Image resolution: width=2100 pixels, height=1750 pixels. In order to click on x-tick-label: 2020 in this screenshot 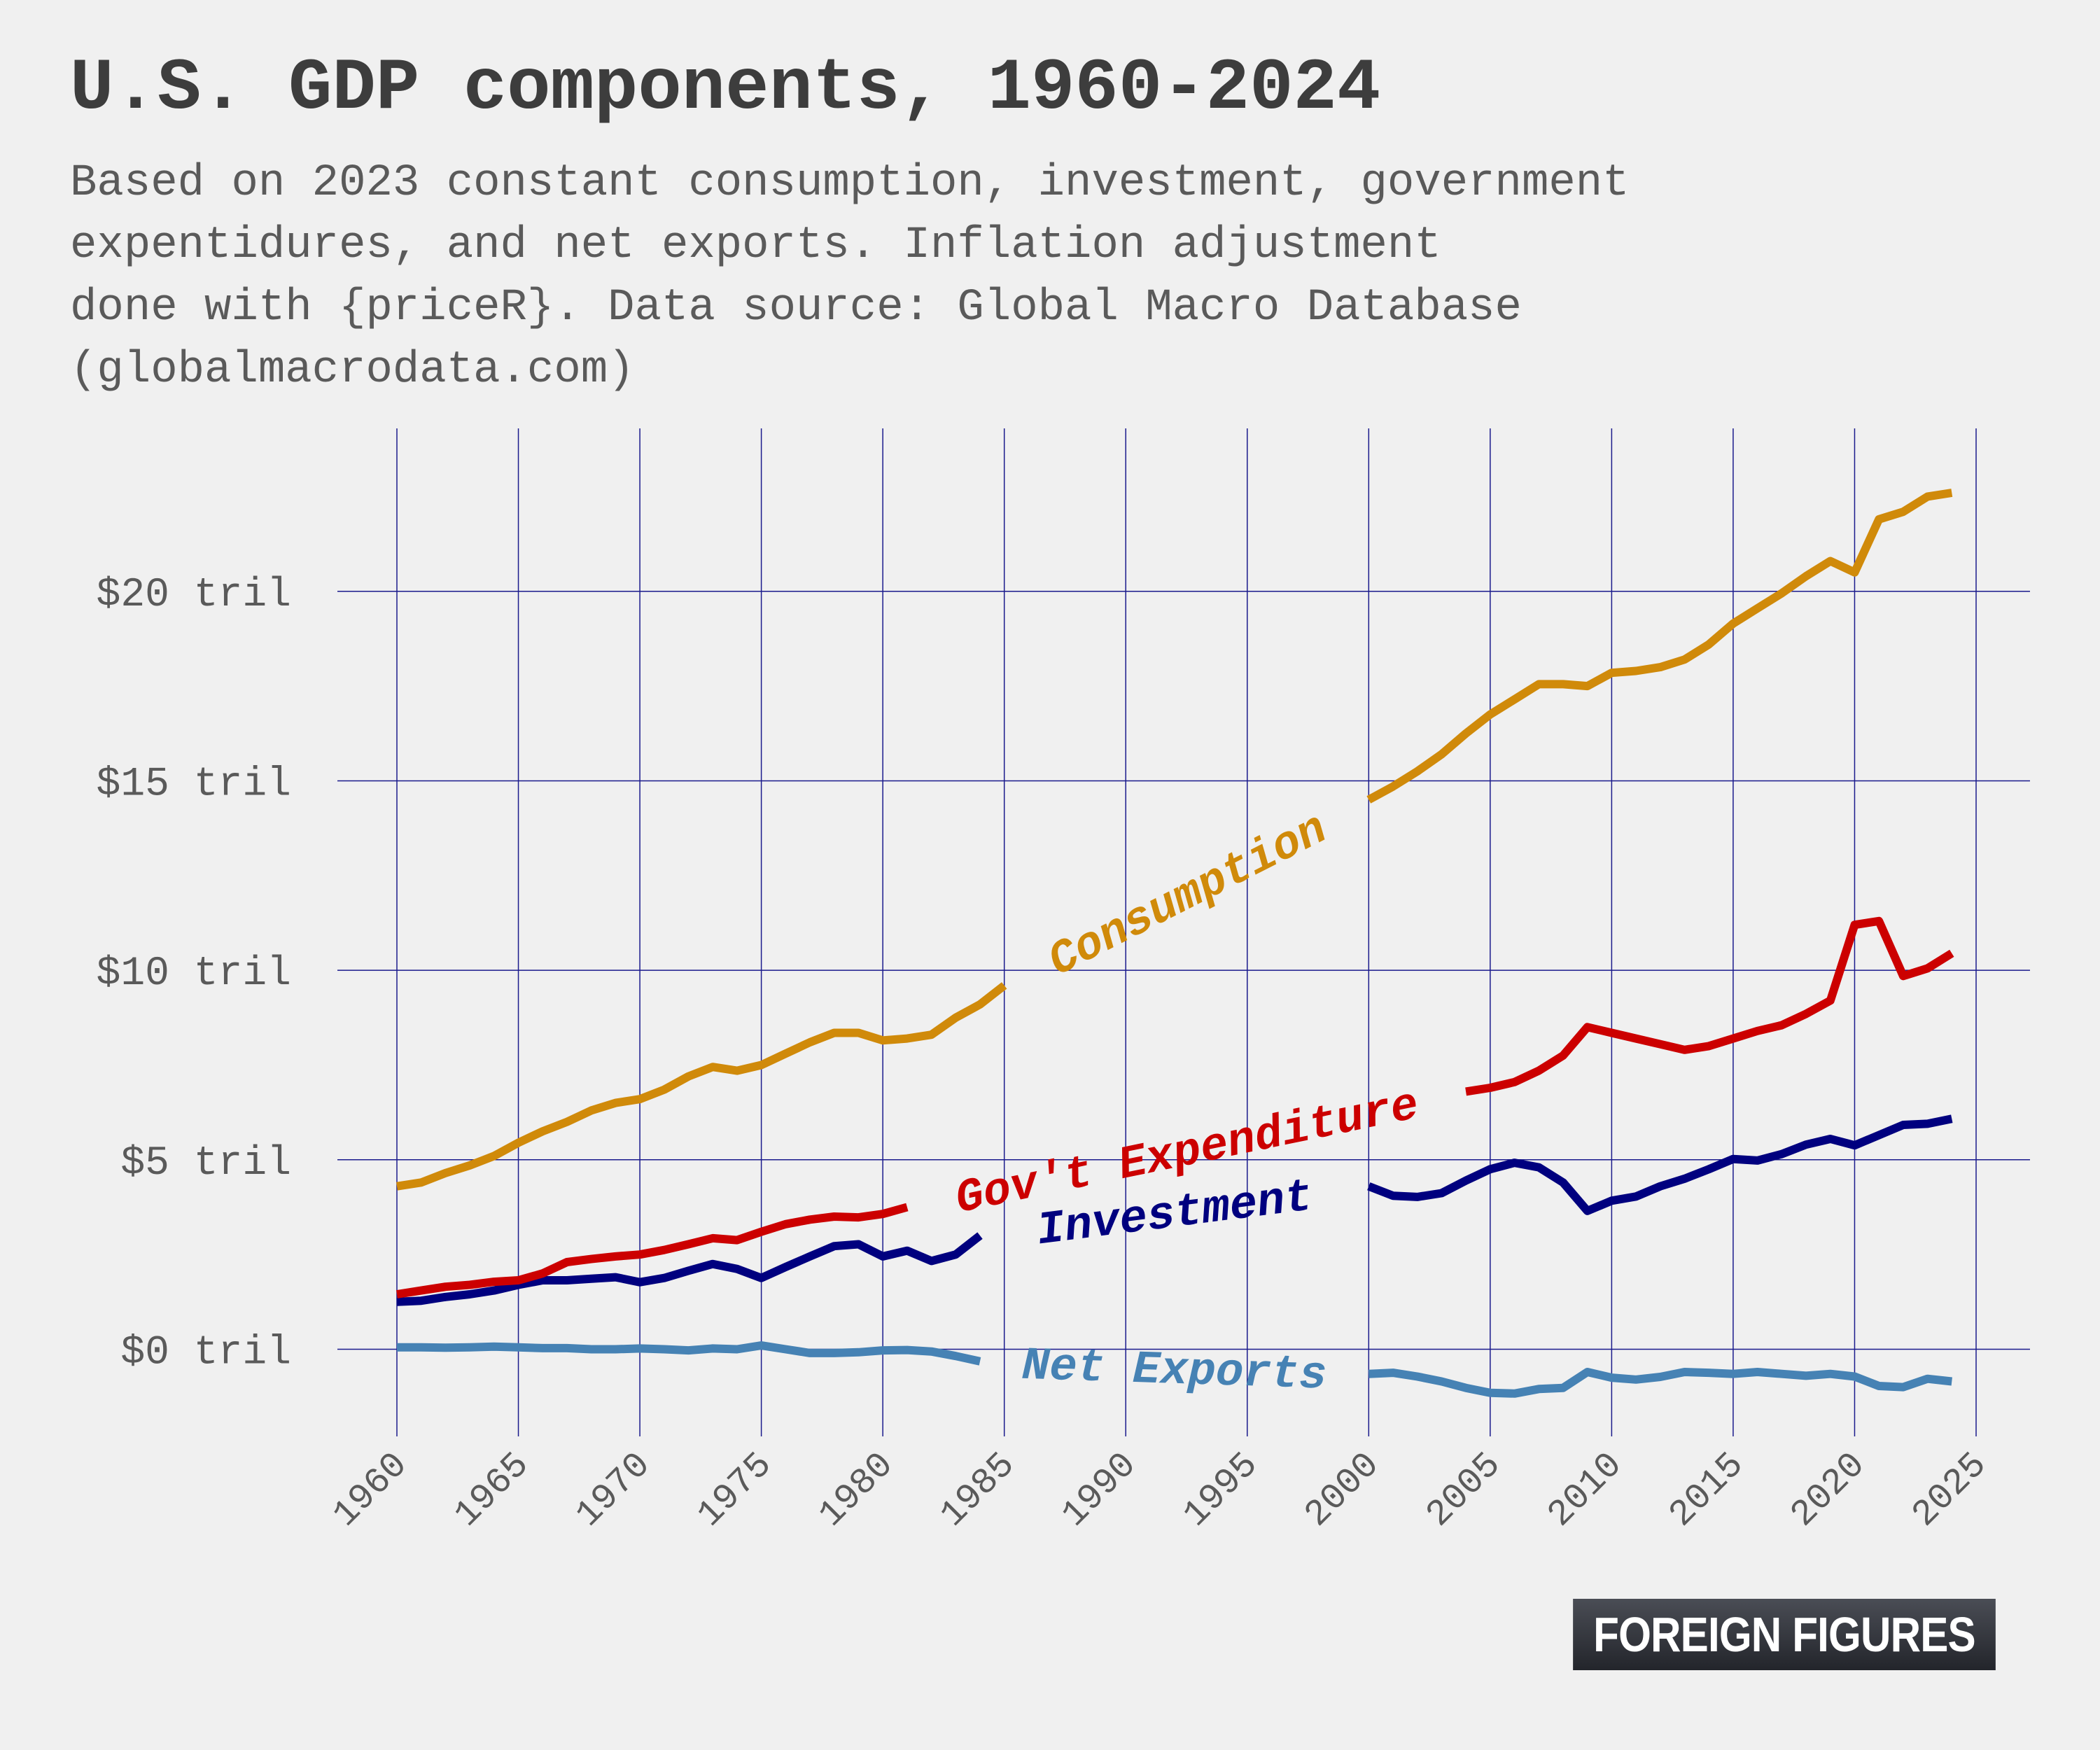, I will do `click(1828, 1490)`.